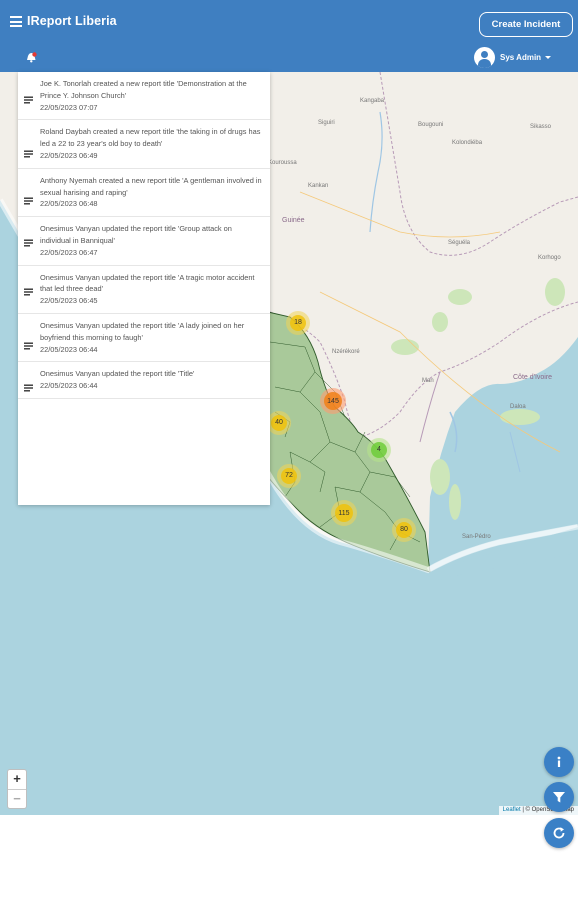 The width and height of the screenshot is (578, 900). Describe the element at coordinates (548, 57) in the screenshot. I see `chevron-down-icon` at that location.